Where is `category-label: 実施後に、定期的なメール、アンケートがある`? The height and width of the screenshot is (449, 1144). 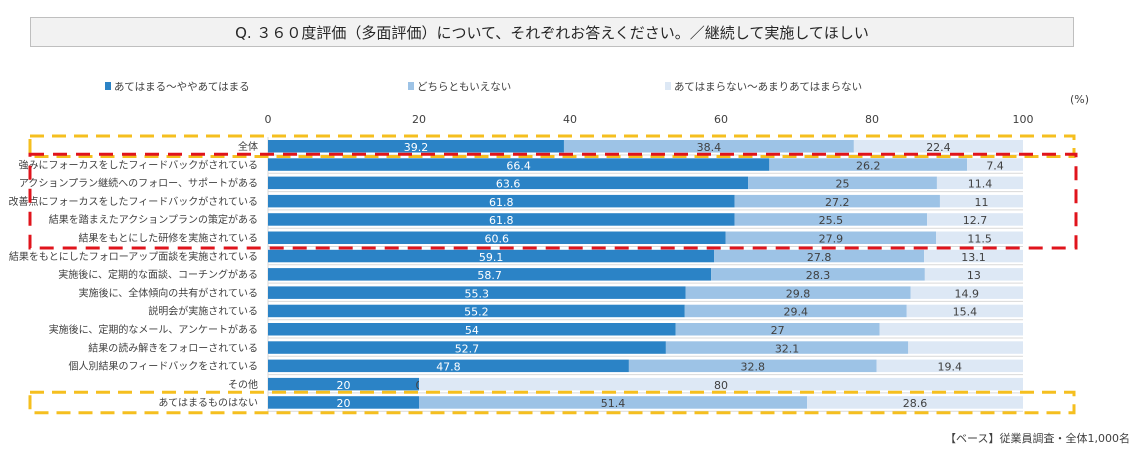 category-label: 実施後に、定期的なメール、アンケートがある is located at coordinates (153, 329).